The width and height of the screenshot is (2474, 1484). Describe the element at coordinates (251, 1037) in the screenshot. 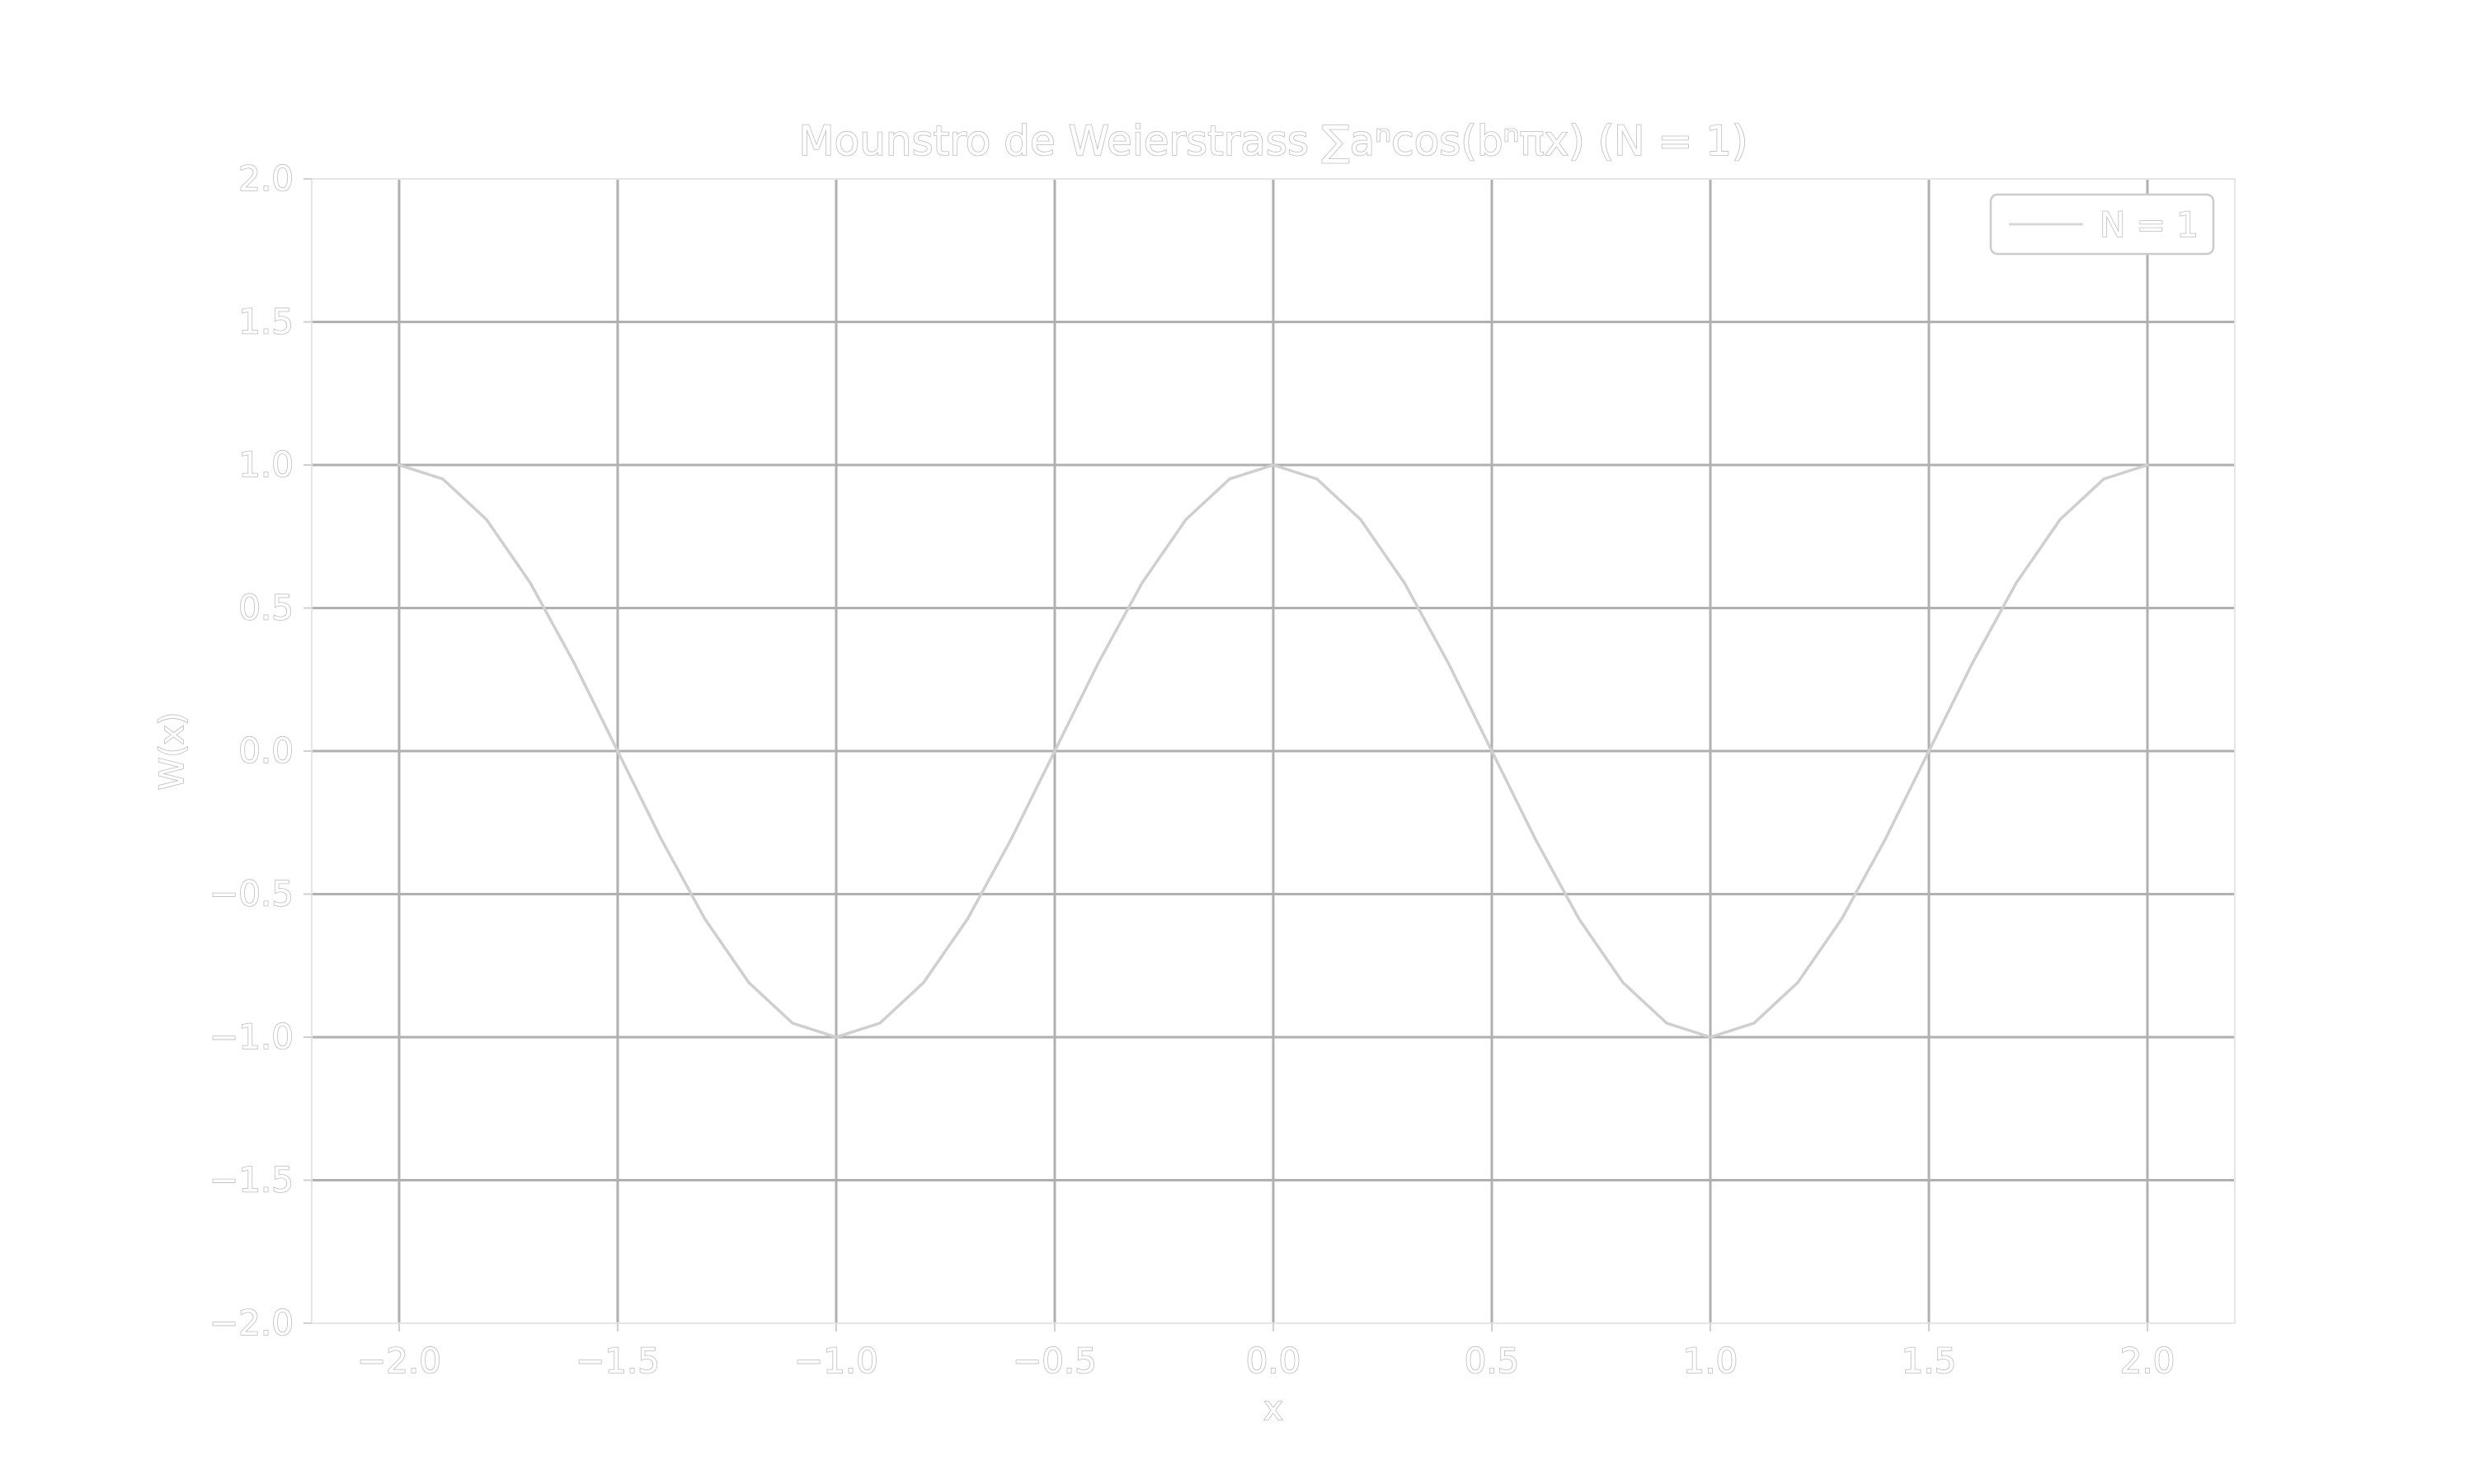

I see `y-tick-label: −1.0` at that location.